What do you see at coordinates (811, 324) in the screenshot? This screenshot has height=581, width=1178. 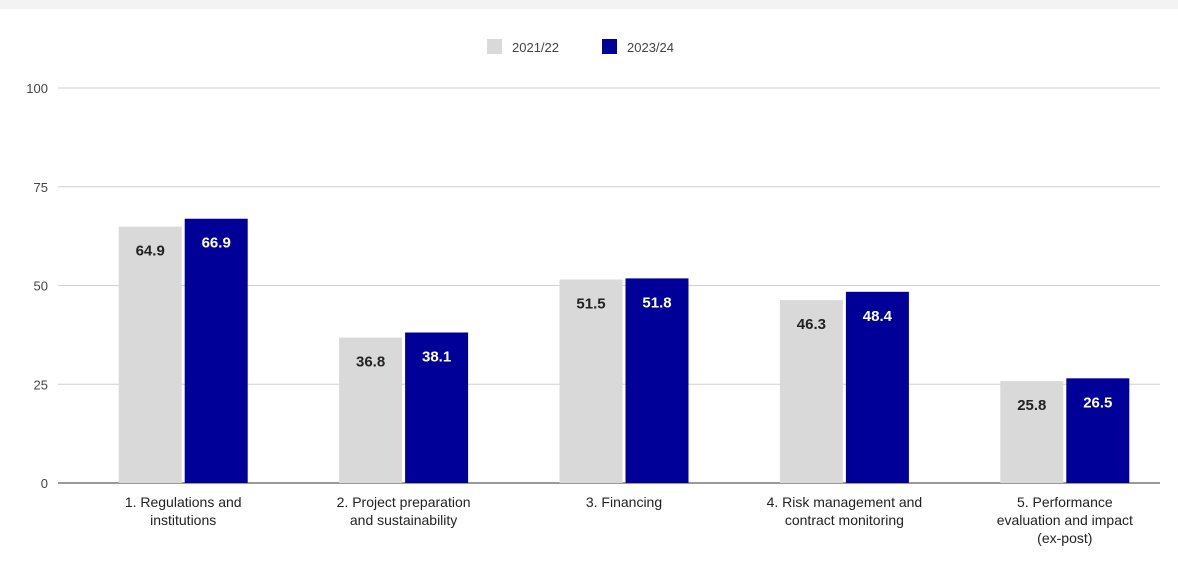 I see `data-label: 46.3` at bounding box center [811, 324].